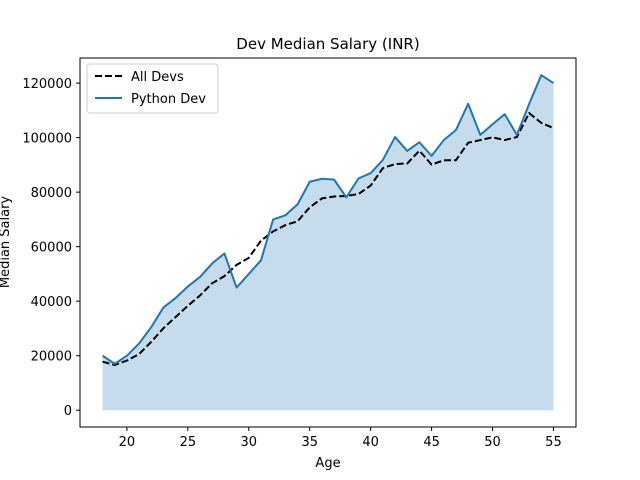 Image resolution: width=640 pixels, height=480 pixels. What do you see at coordinates (553, 442) in the screenshot?
I see `x-tick-label-55: 55` at bounding box center [553, 442].